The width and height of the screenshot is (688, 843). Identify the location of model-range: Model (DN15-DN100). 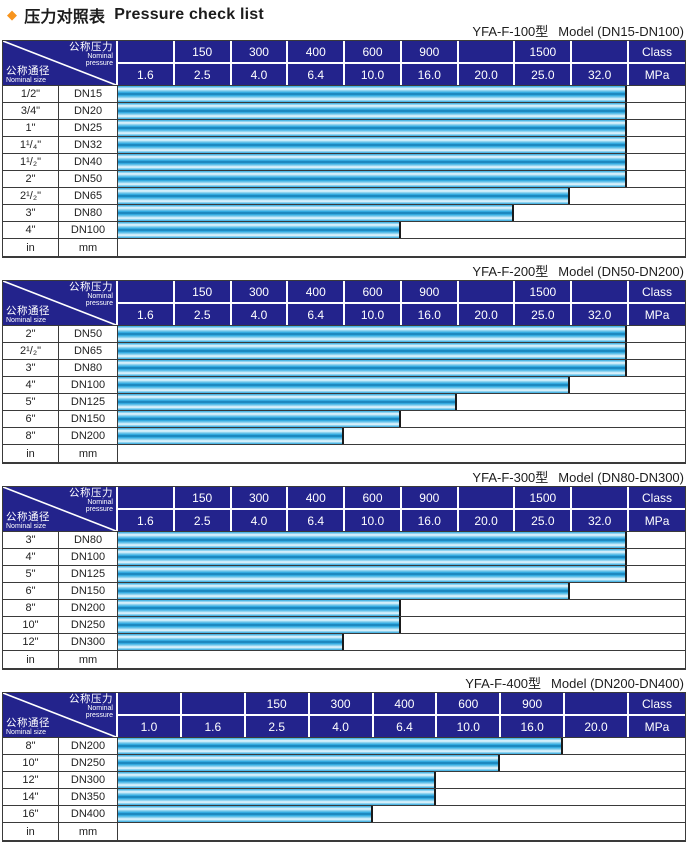
(621, 31).